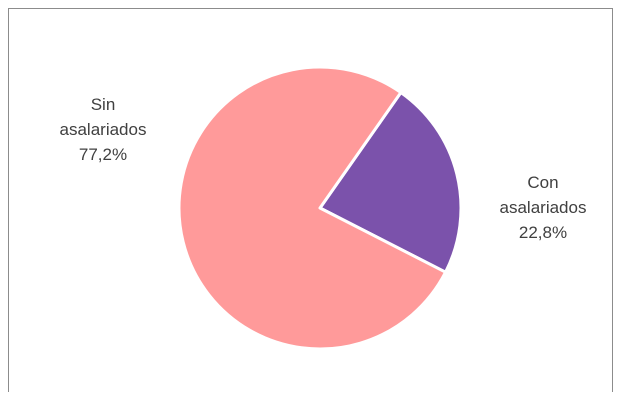  What do you see at coordinates (103, 104) in the screenshot?
I see `slice-category-label: Sin` at bounding box center [103, 104].